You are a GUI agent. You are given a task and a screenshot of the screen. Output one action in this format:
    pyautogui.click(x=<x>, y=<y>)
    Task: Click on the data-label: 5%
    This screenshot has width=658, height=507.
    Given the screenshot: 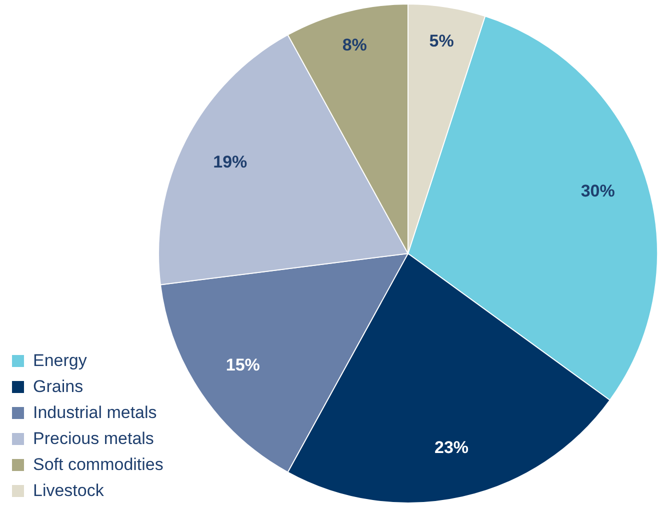 What is the action you would take?
    pyautogui.click(x=441, y=40)
    